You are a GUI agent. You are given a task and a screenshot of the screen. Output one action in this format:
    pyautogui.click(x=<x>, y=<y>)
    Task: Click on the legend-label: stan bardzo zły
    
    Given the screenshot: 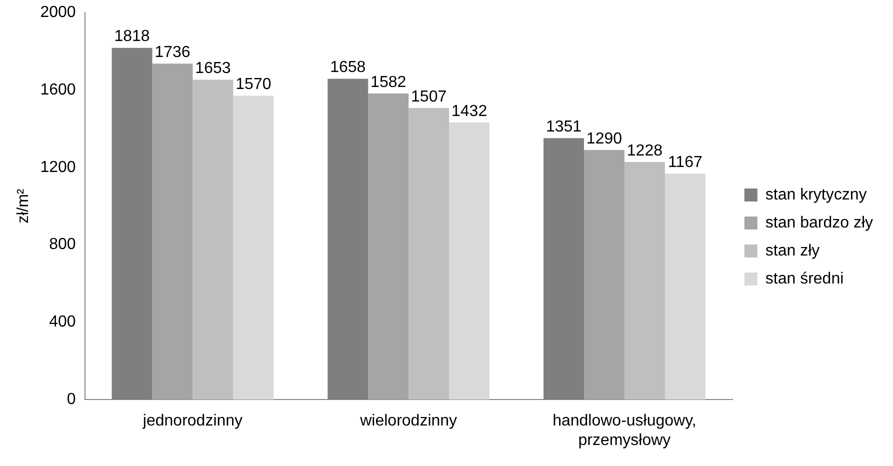 What is the action you would take?
    pyautogui.click(x=819, y=223)
    